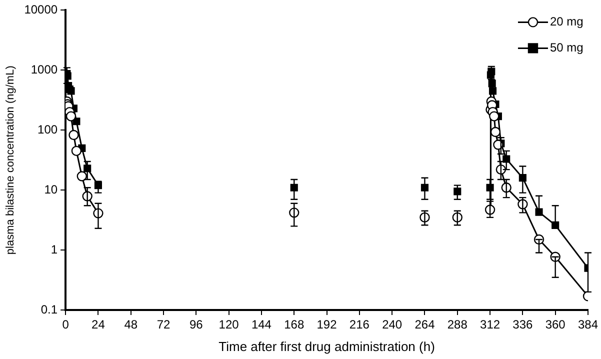  What do you see at coordinates (66, 325) in the screenshot?
I see `x-tick-label: 0` at bounding box center [66, 325].